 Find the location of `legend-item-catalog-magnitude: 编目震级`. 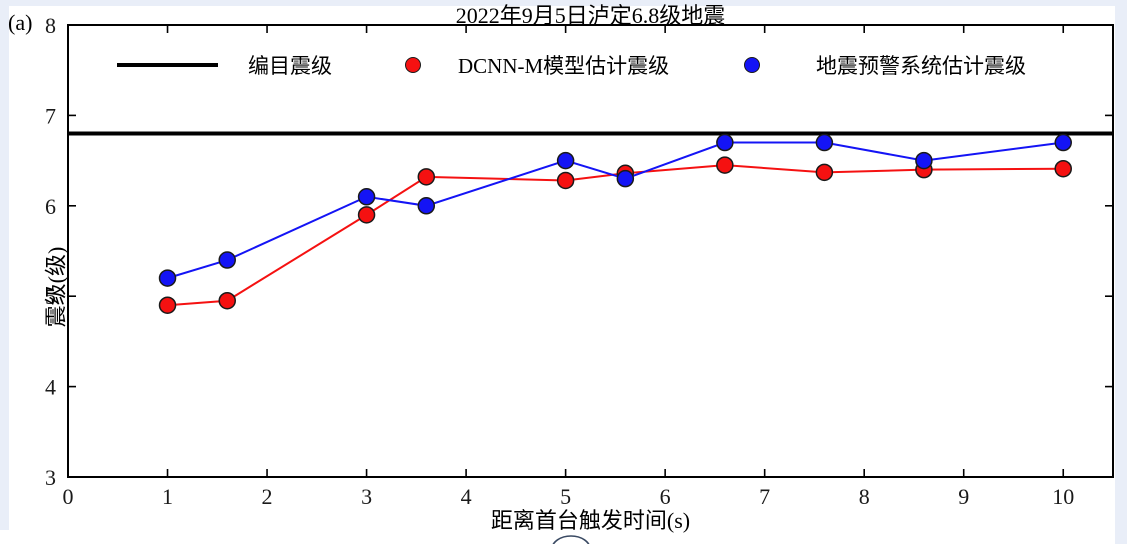

legend-item-catalog-magnitude: 编目震级 is located at coordinates (224, 65).